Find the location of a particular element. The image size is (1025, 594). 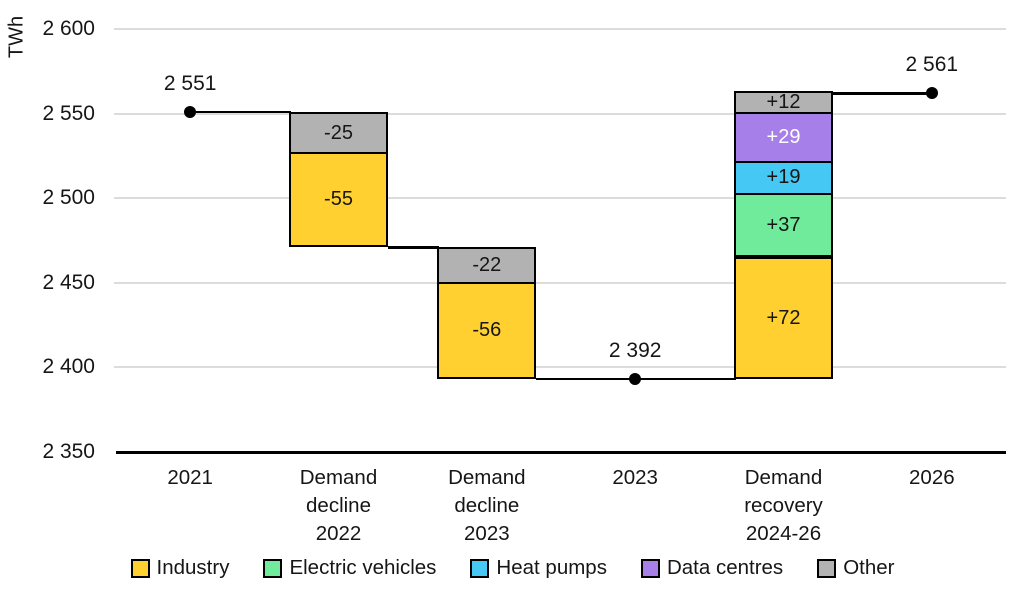

waterfall-segment: -56 is located at coordinates (487, 331).